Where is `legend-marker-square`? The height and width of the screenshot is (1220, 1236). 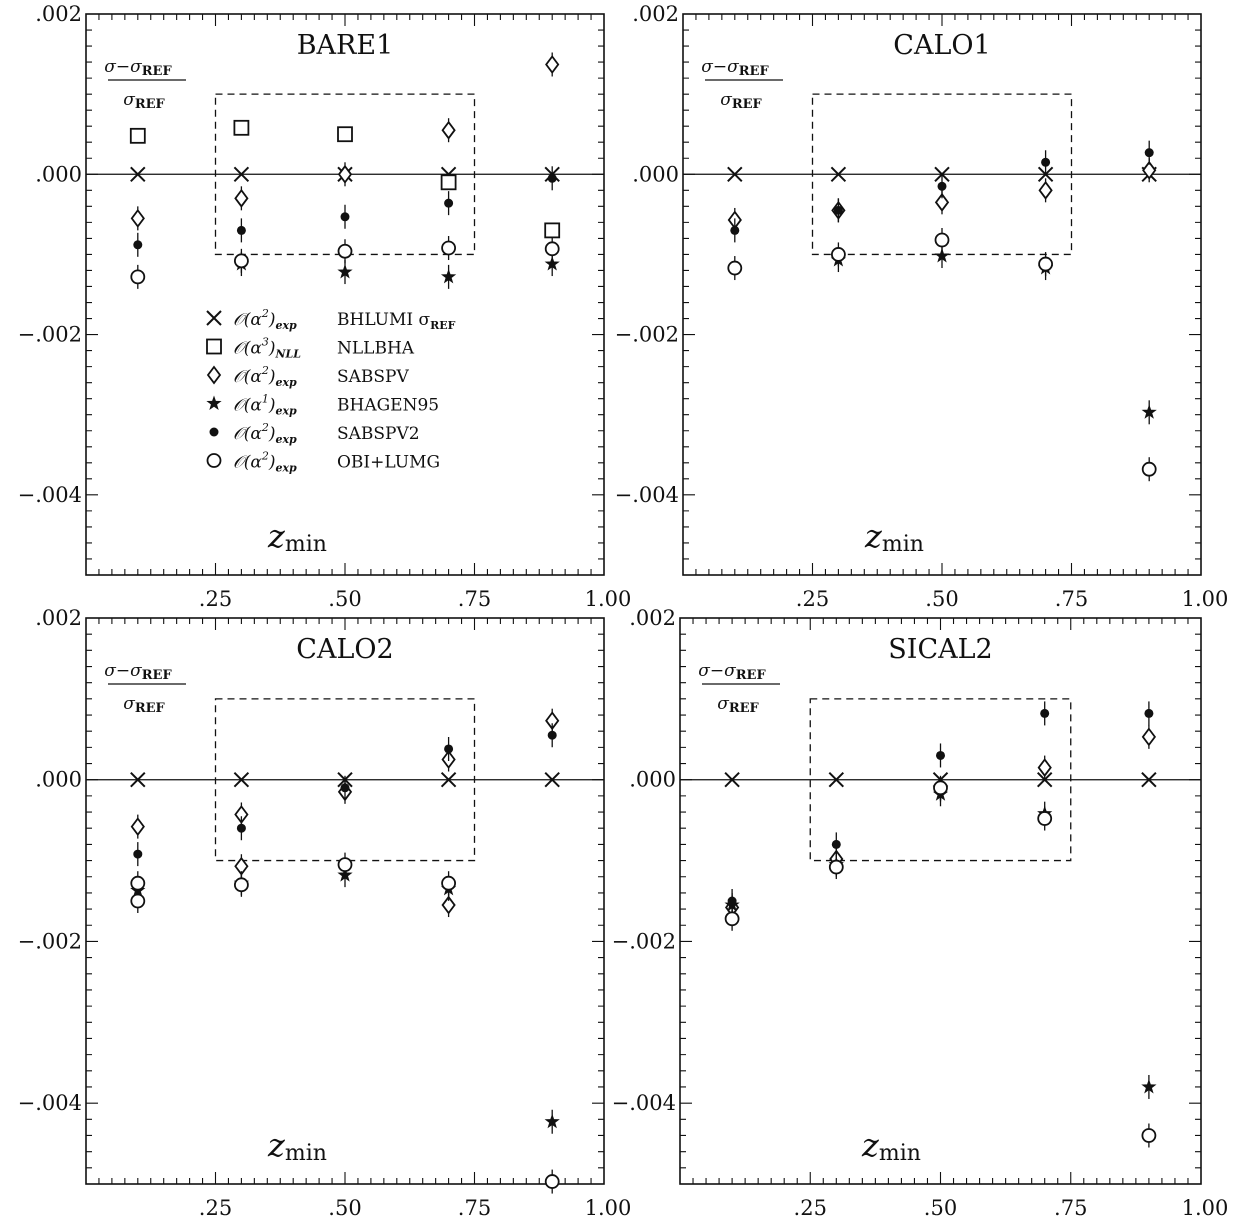
legend-marker-square is located at coordinates (214, 346).